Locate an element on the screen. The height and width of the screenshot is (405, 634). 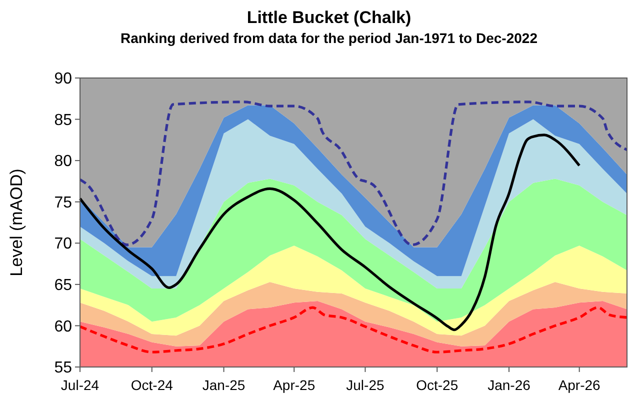
y-tick-label: 65 is located at coordinates (63, 285).